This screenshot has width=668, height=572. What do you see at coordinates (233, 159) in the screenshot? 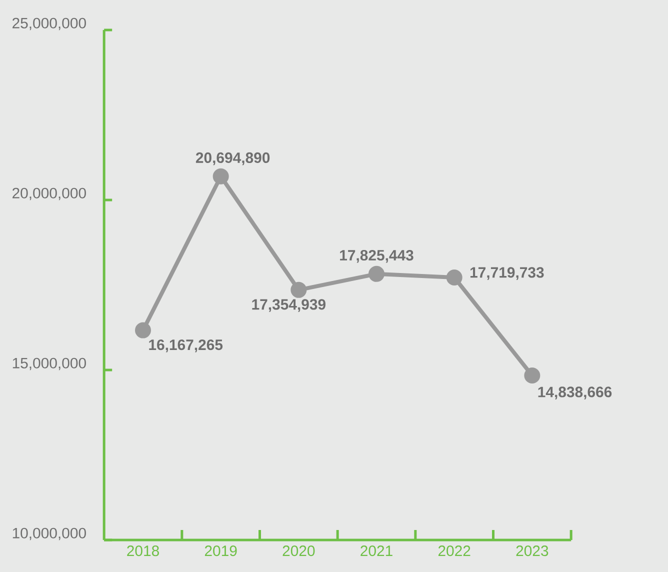
I see `data-label: 20,694,890` at bounding box center [233, 159].